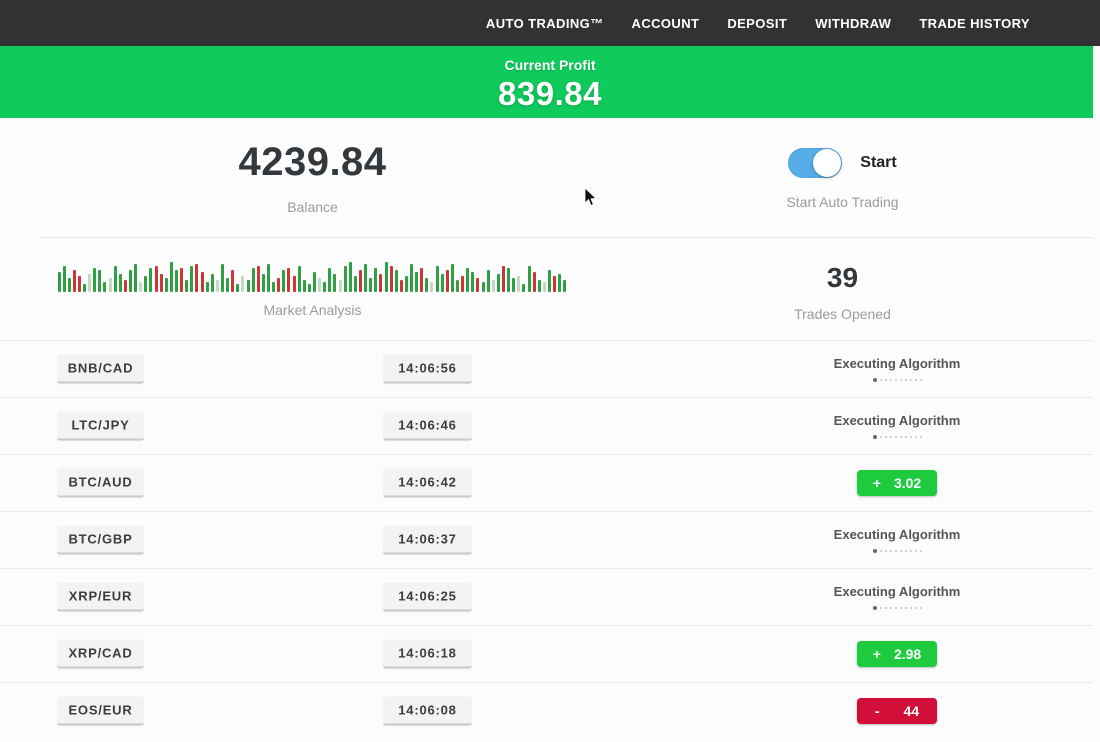 The image size is (1100, 742). Describe the element at coordinates (897, 711) in the screenshot. I see `loss-badge: - 44` at that location.